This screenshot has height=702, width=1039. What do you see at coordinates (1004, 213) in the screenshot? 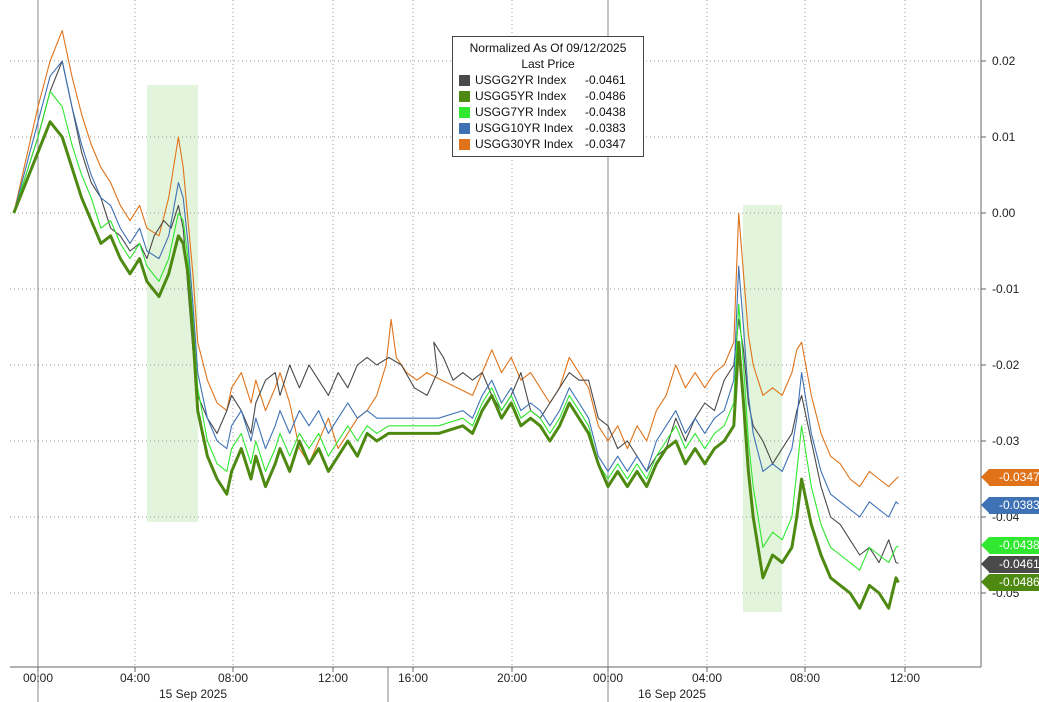
I see `y-tick-label: 0.00` at bounding box center [1004, 213].